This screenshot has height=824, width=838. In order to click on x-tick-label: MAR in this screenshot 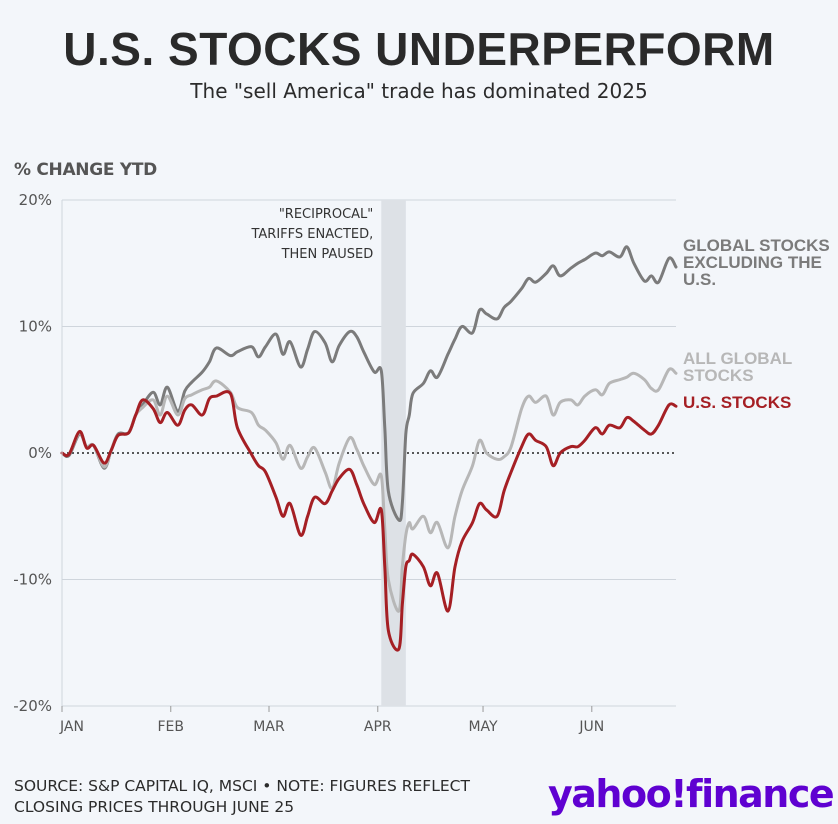, I will do `click(269, 727)`.